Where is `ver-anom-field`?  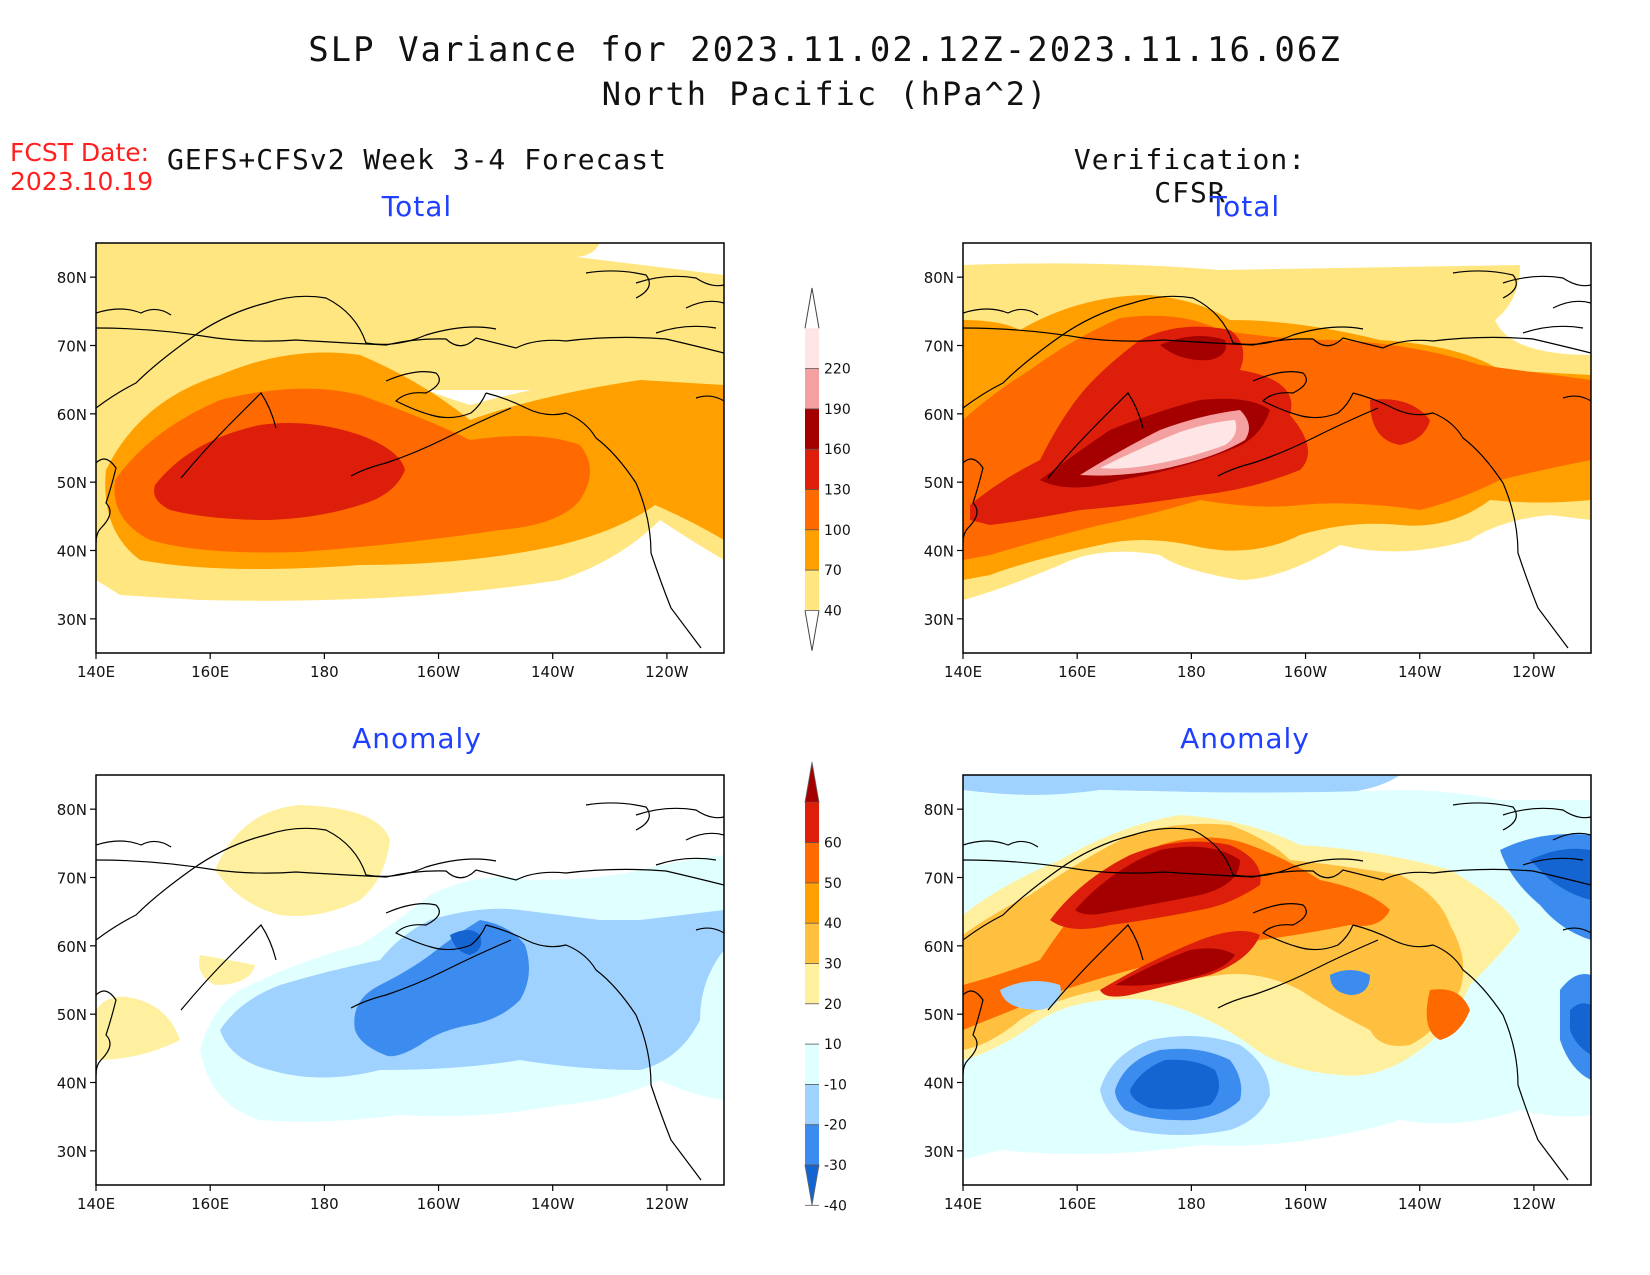
ver-anom-field is located at coordinates (1277, 980).